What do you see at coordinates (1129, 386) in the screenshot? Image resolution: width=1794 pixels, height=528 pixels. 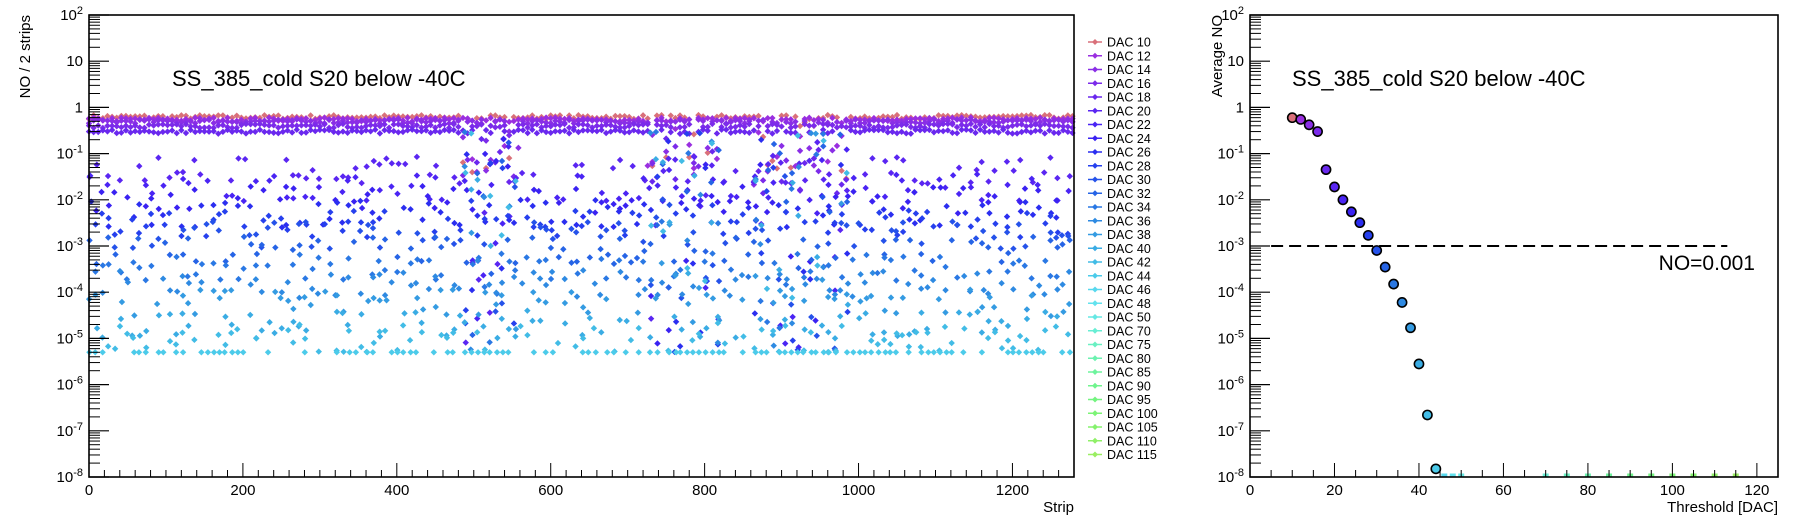 I see `legend-entry-label: DAC 90` at bounding box center [1129, 386].